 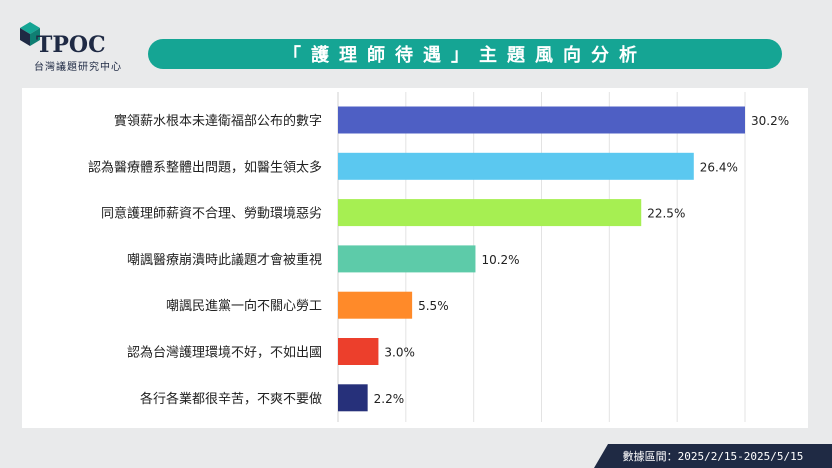 I want to click on category-label: 各行各業都很辛苦，不爽不要做, so click(x=231, y=399).